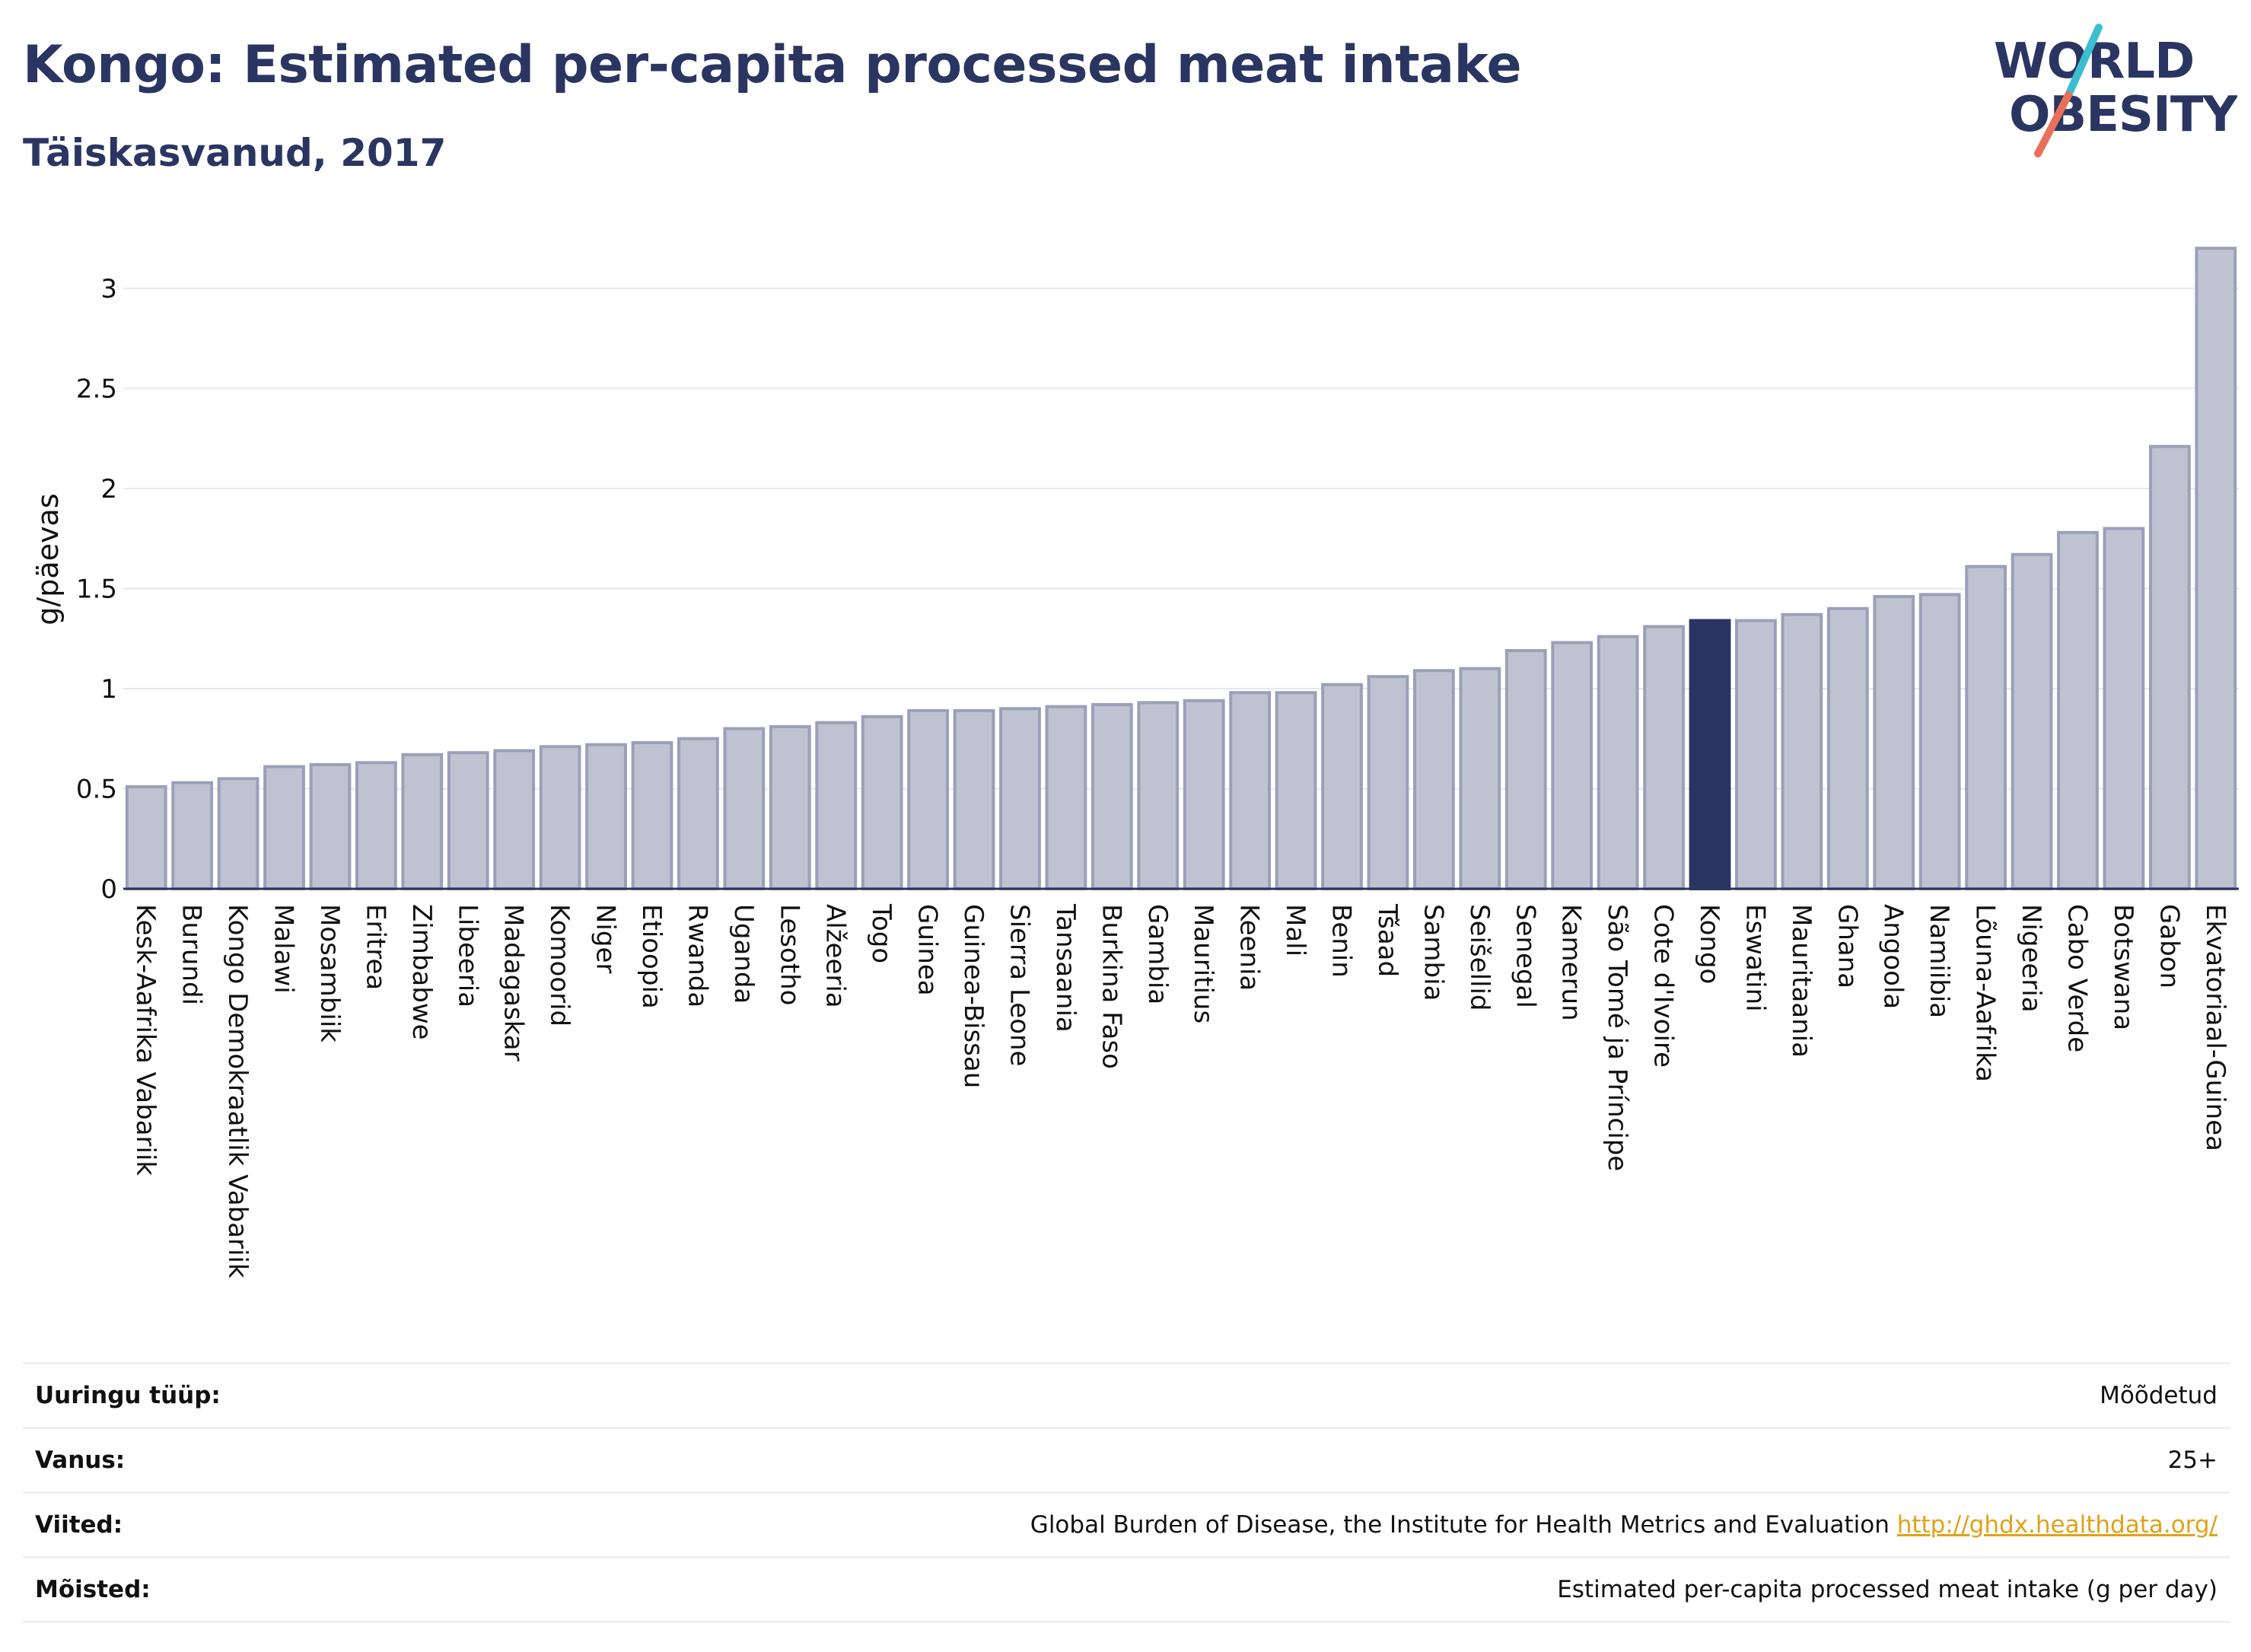  What do you see at coordinates (329, 973) in the screenshot?
I see `x-tick-label: Mosambiik` at bounding box center [329, 973].